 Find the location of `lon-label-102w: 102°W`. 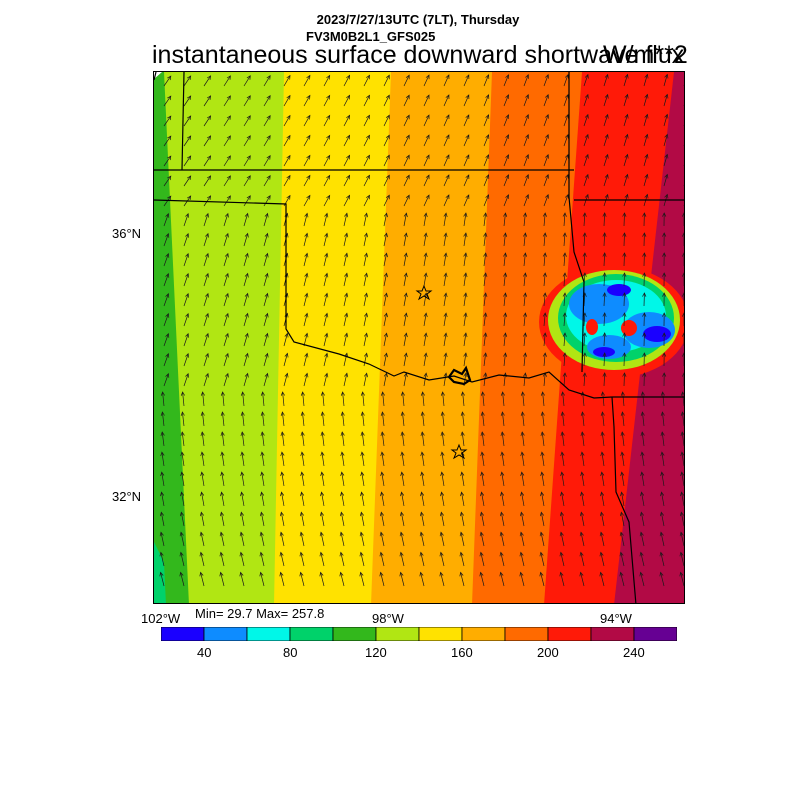

lon-label-102w: 102°W is located at coordinates (161, 618).